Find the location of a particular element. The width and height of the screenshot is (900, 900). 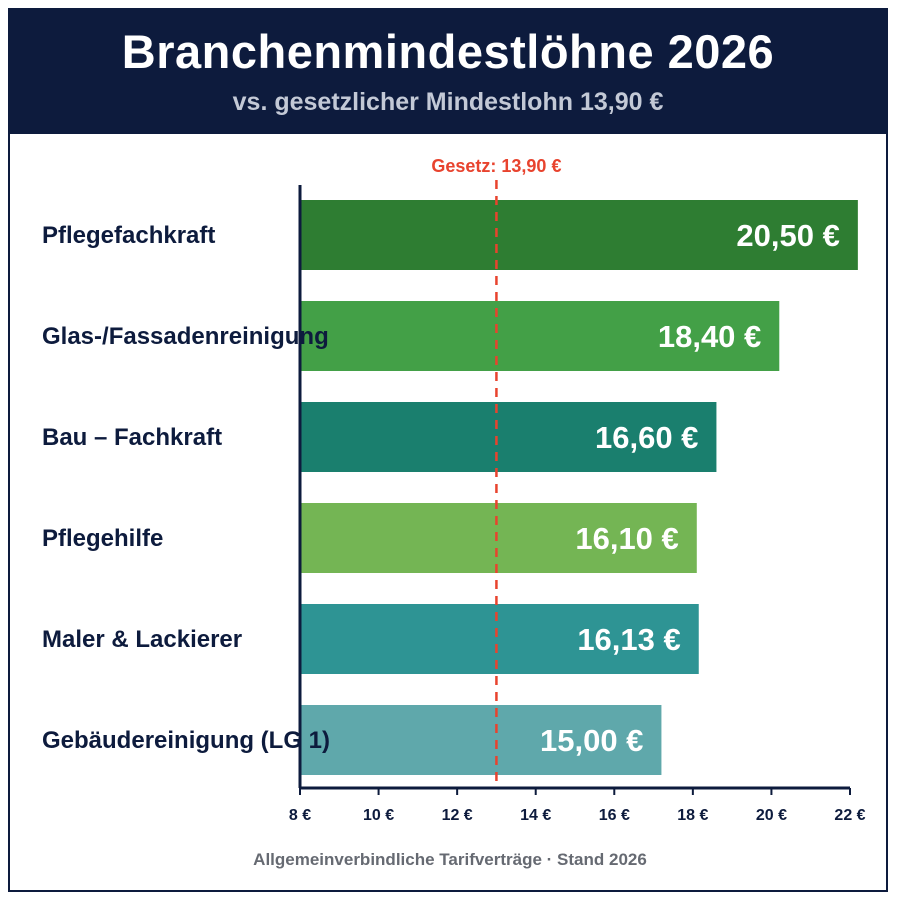

reference-line-label: Gesetz: 13,90 € is located at coordinates (496, 166).